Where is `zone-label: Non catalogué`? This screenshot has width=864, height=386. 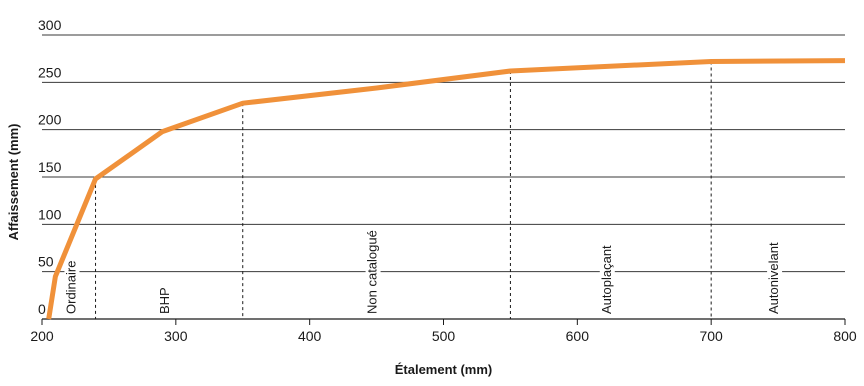 zone-label: Non catalogué is located at coordinates (372, 272).